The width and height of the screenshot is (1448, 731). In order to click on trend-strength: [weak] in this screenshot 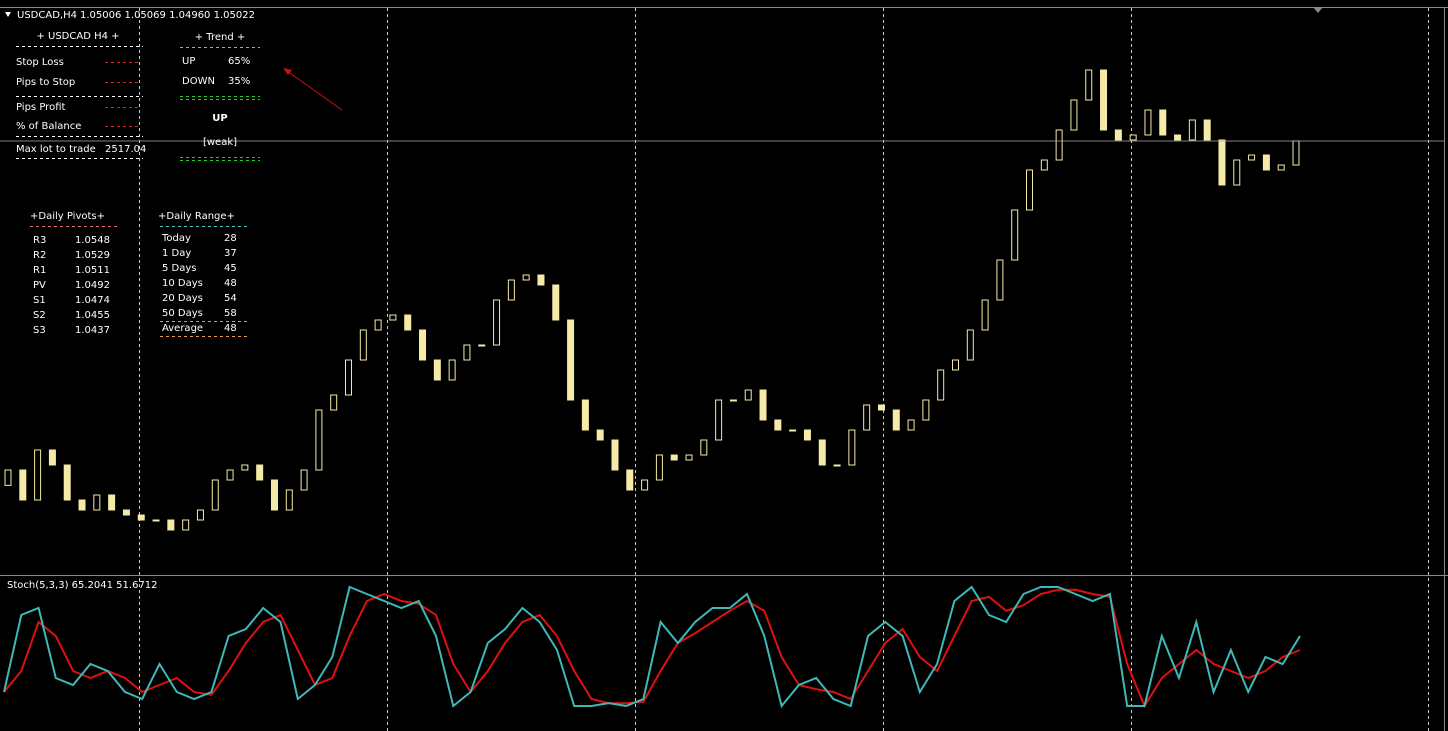, I will do `click(220, 142)`.